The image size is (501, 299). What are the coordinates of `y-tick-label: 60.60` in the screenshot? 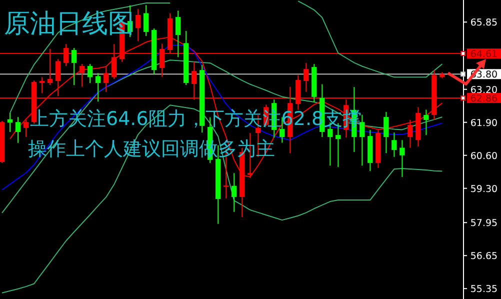 It's located at (484, 156).